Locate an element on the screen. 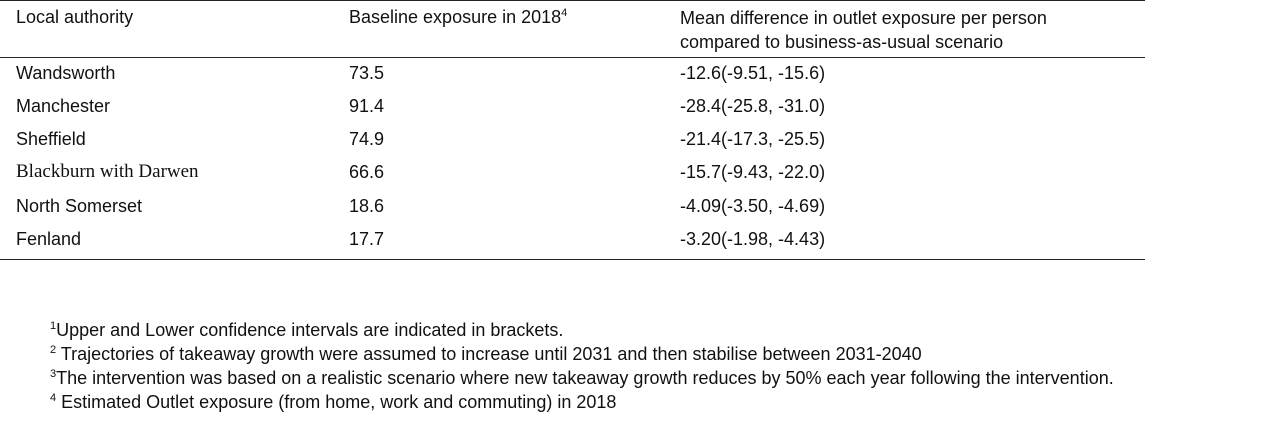  row-manchester-difference: -28.4(-25.8, -31.0) is located at coordinates (753, 106).